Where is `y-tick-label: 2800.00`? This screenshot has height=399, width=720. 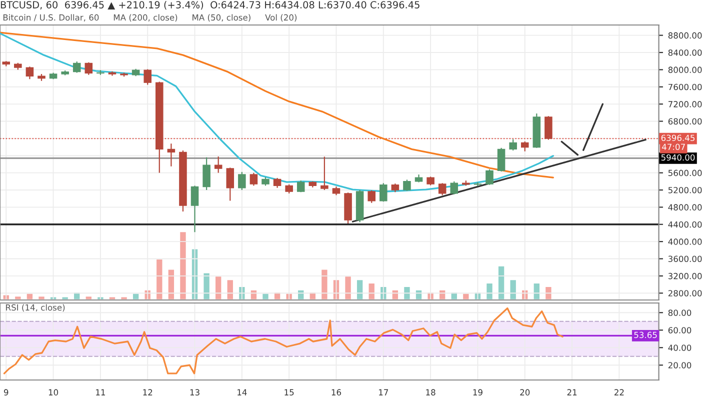 y-tick-label: 2800.00 is located at coordinates (685, 293).